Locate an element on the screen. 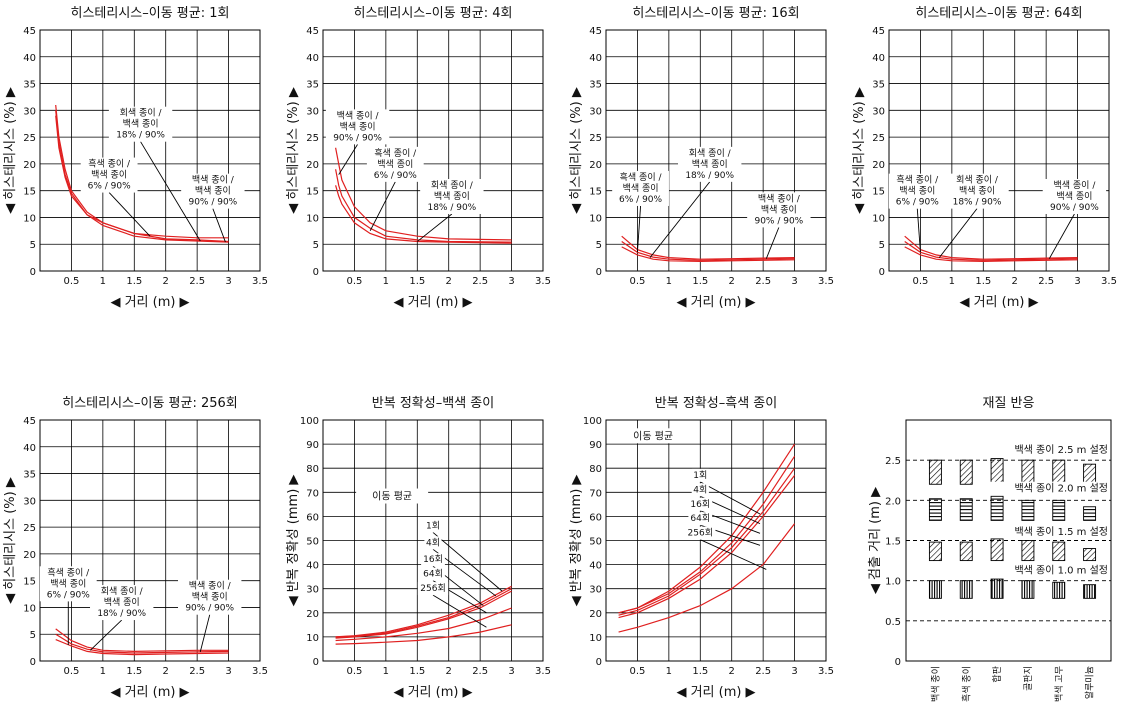 The width and height of the screenshot is (1131, 711). y-axis-label: ◀ 반복 정확성 (mm) ▶ is located at coordinates (576, 541).